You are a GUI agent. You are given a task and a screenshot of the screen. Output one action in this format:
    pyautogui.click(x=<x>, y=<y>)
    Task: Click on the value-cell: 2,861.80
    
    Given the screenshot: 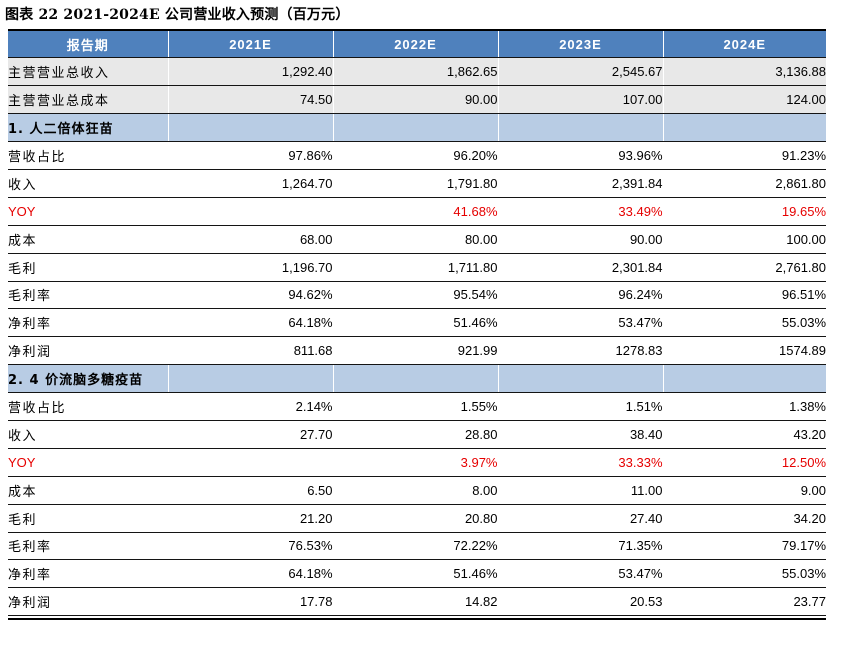 What is the action you would take?
    pyautogui.click(x=744, y=183)
    